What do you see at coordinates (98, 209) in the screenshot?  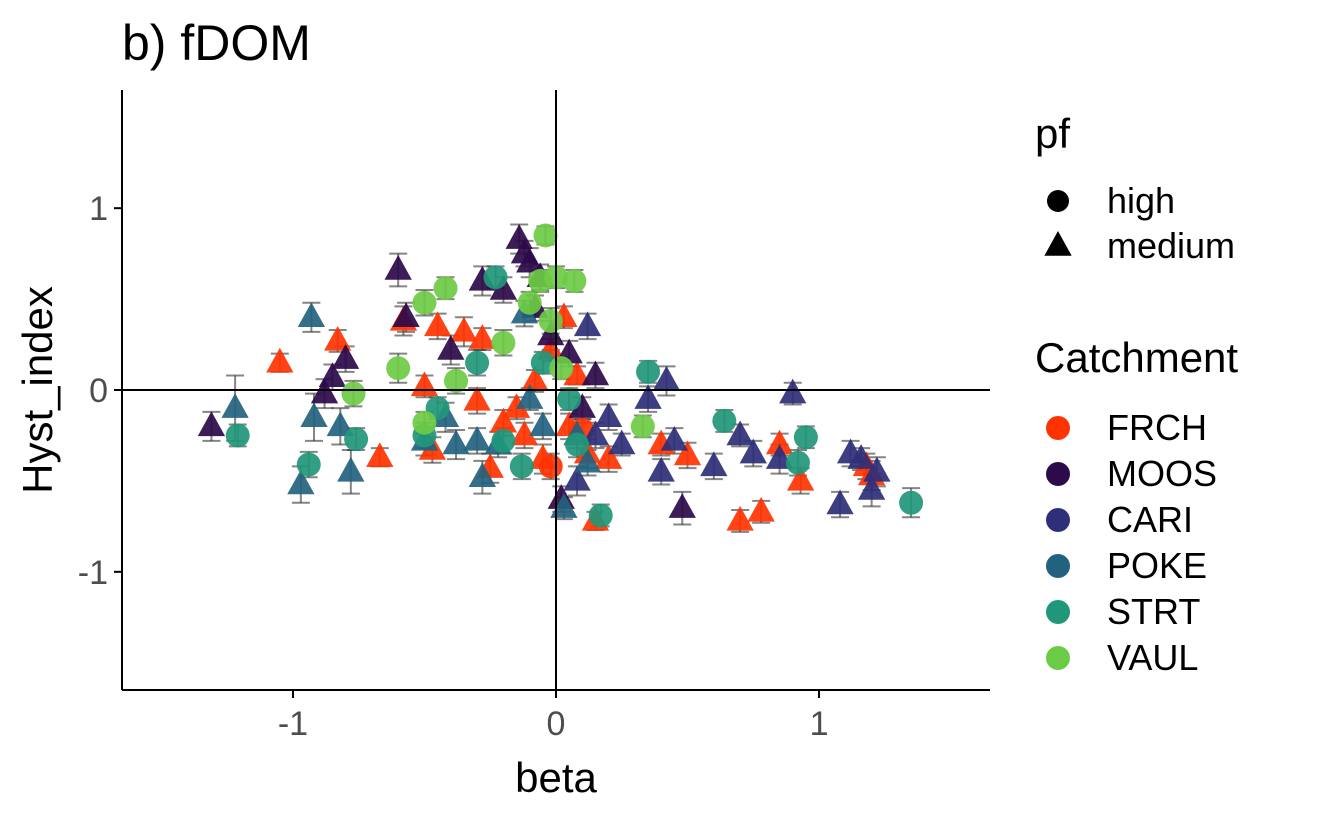 I see `y-tick-label: 1` at bounding box center [98, 209].